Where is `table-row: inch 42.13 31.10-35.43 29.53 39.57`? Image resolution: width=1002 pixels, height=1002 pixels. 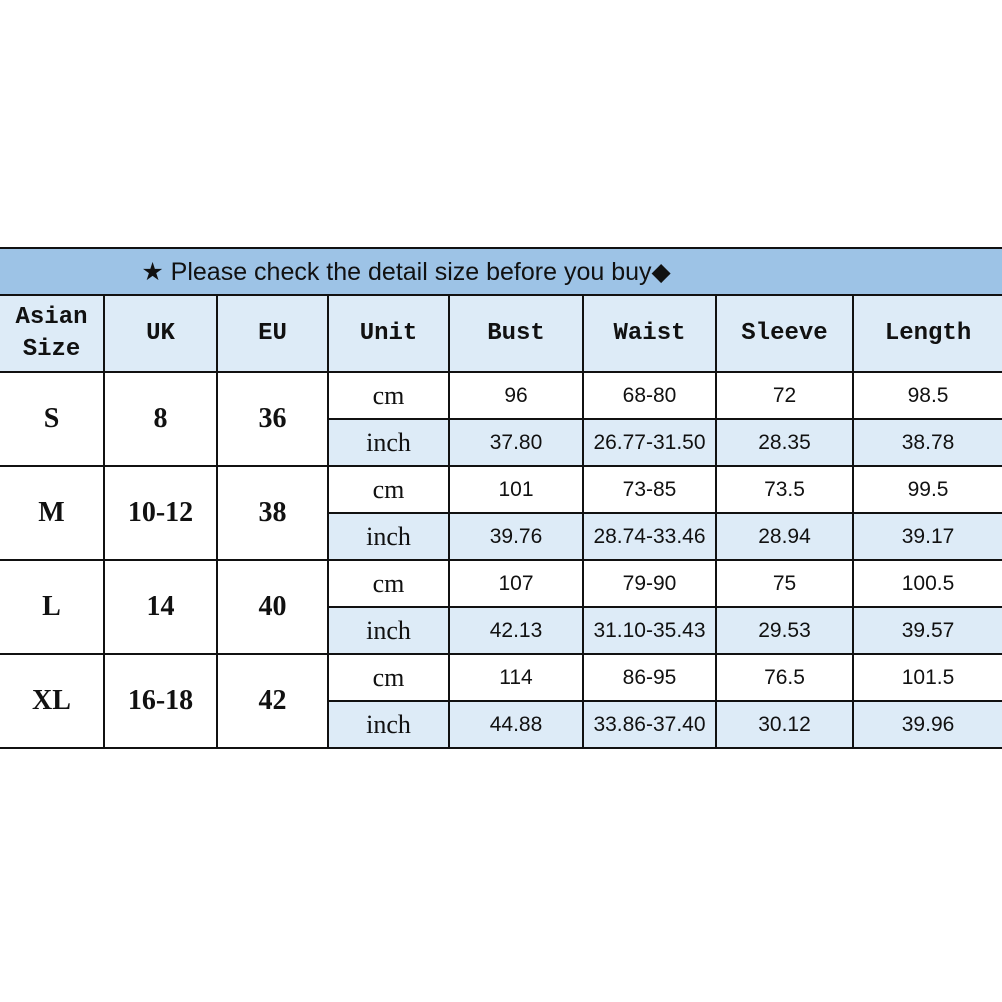 table-row: inch 42.13 31.10-35.43 29.53 39.57 is located at coordinates (501, 630).